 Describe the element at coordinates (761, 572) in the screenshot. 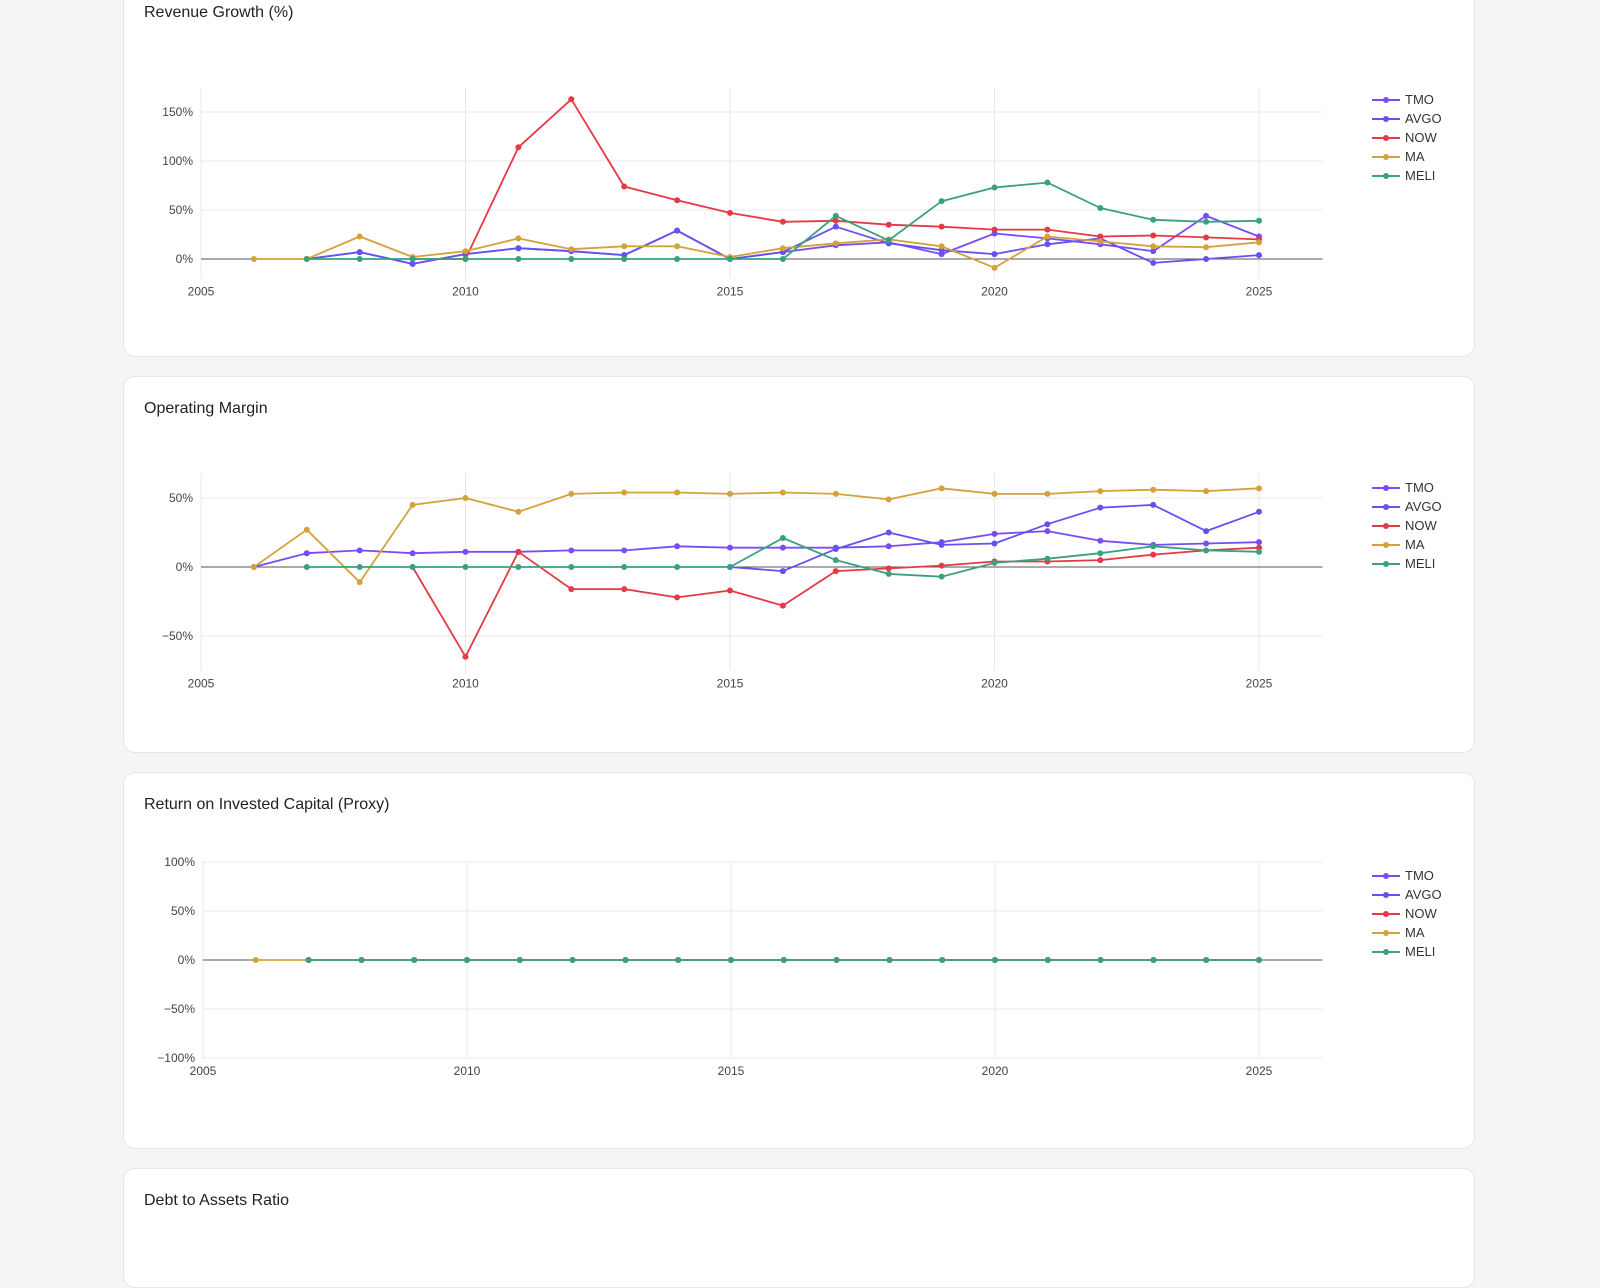

I see `grid` at that location.